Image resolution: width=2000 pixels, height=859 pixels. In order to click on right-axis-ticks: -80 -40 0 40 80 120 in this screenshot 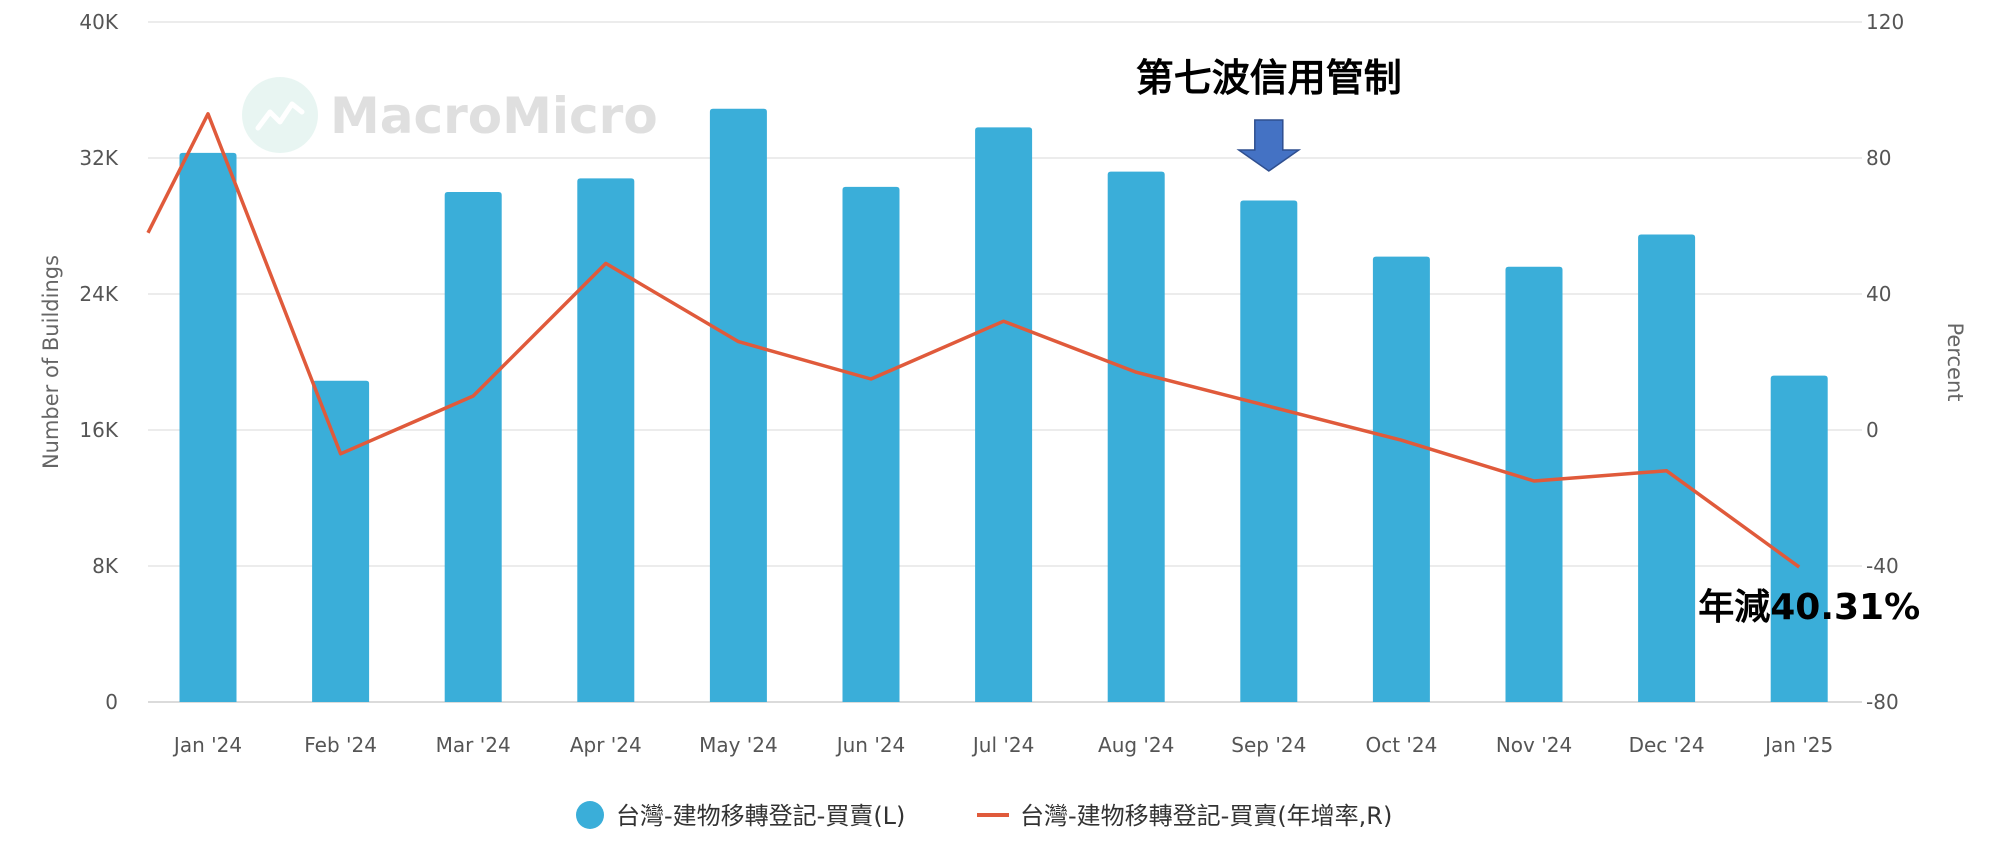, I will do `click(1885, 362)`.